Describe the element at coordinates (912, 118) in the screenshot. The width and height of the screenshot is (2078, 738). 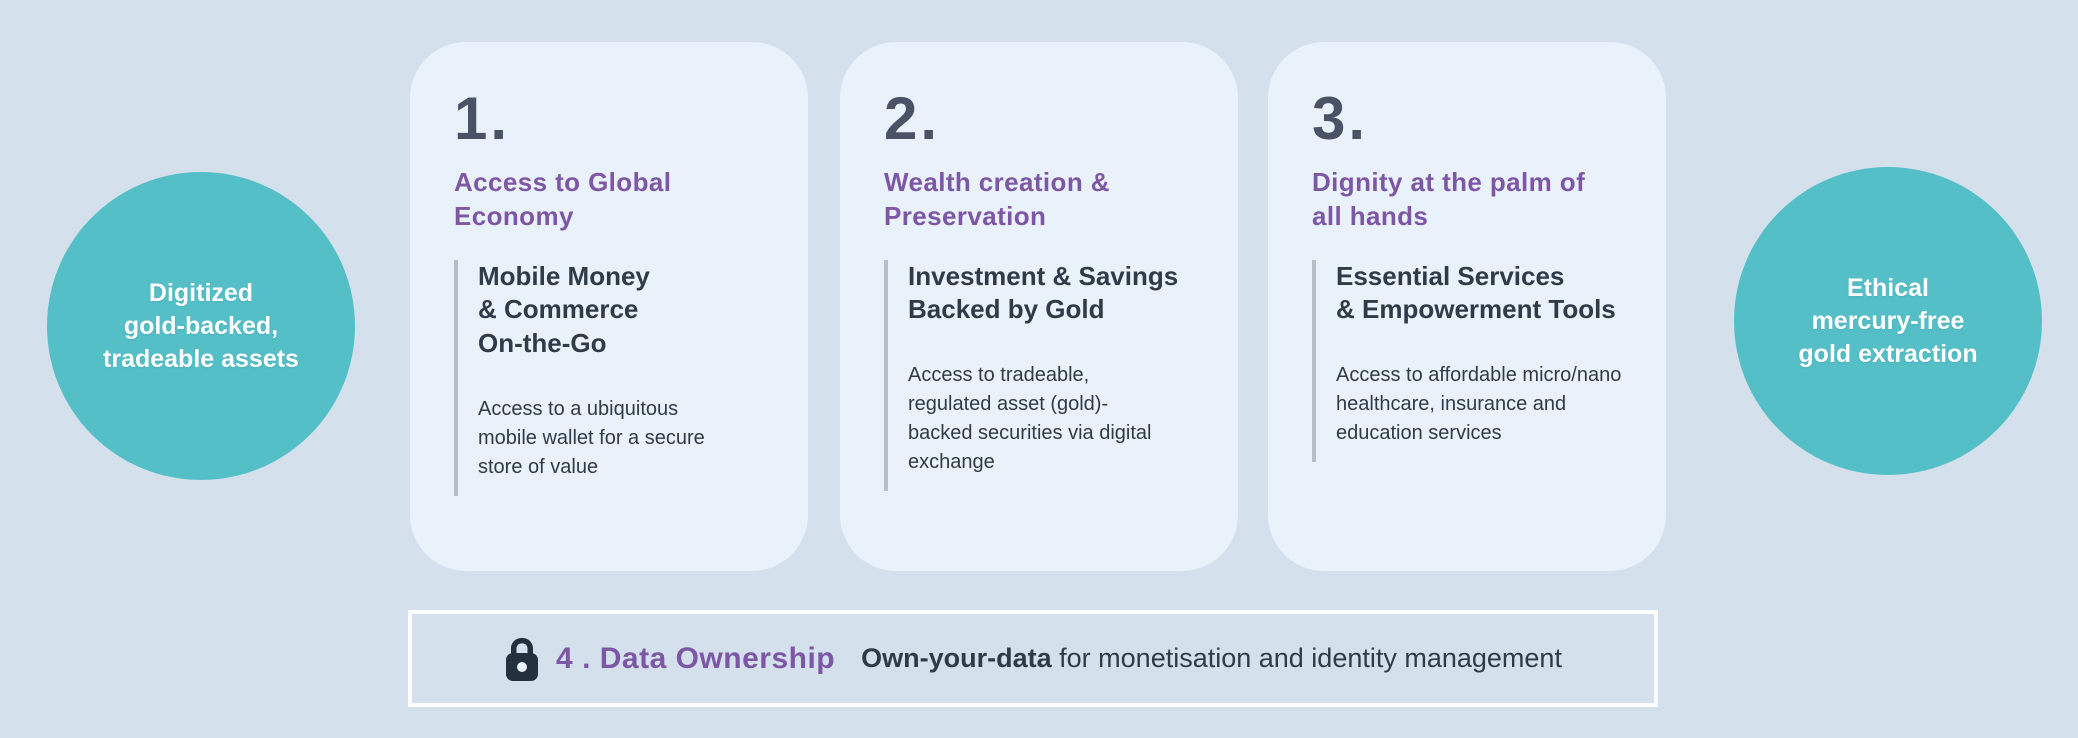
I see `card-number: 2.` at that location.